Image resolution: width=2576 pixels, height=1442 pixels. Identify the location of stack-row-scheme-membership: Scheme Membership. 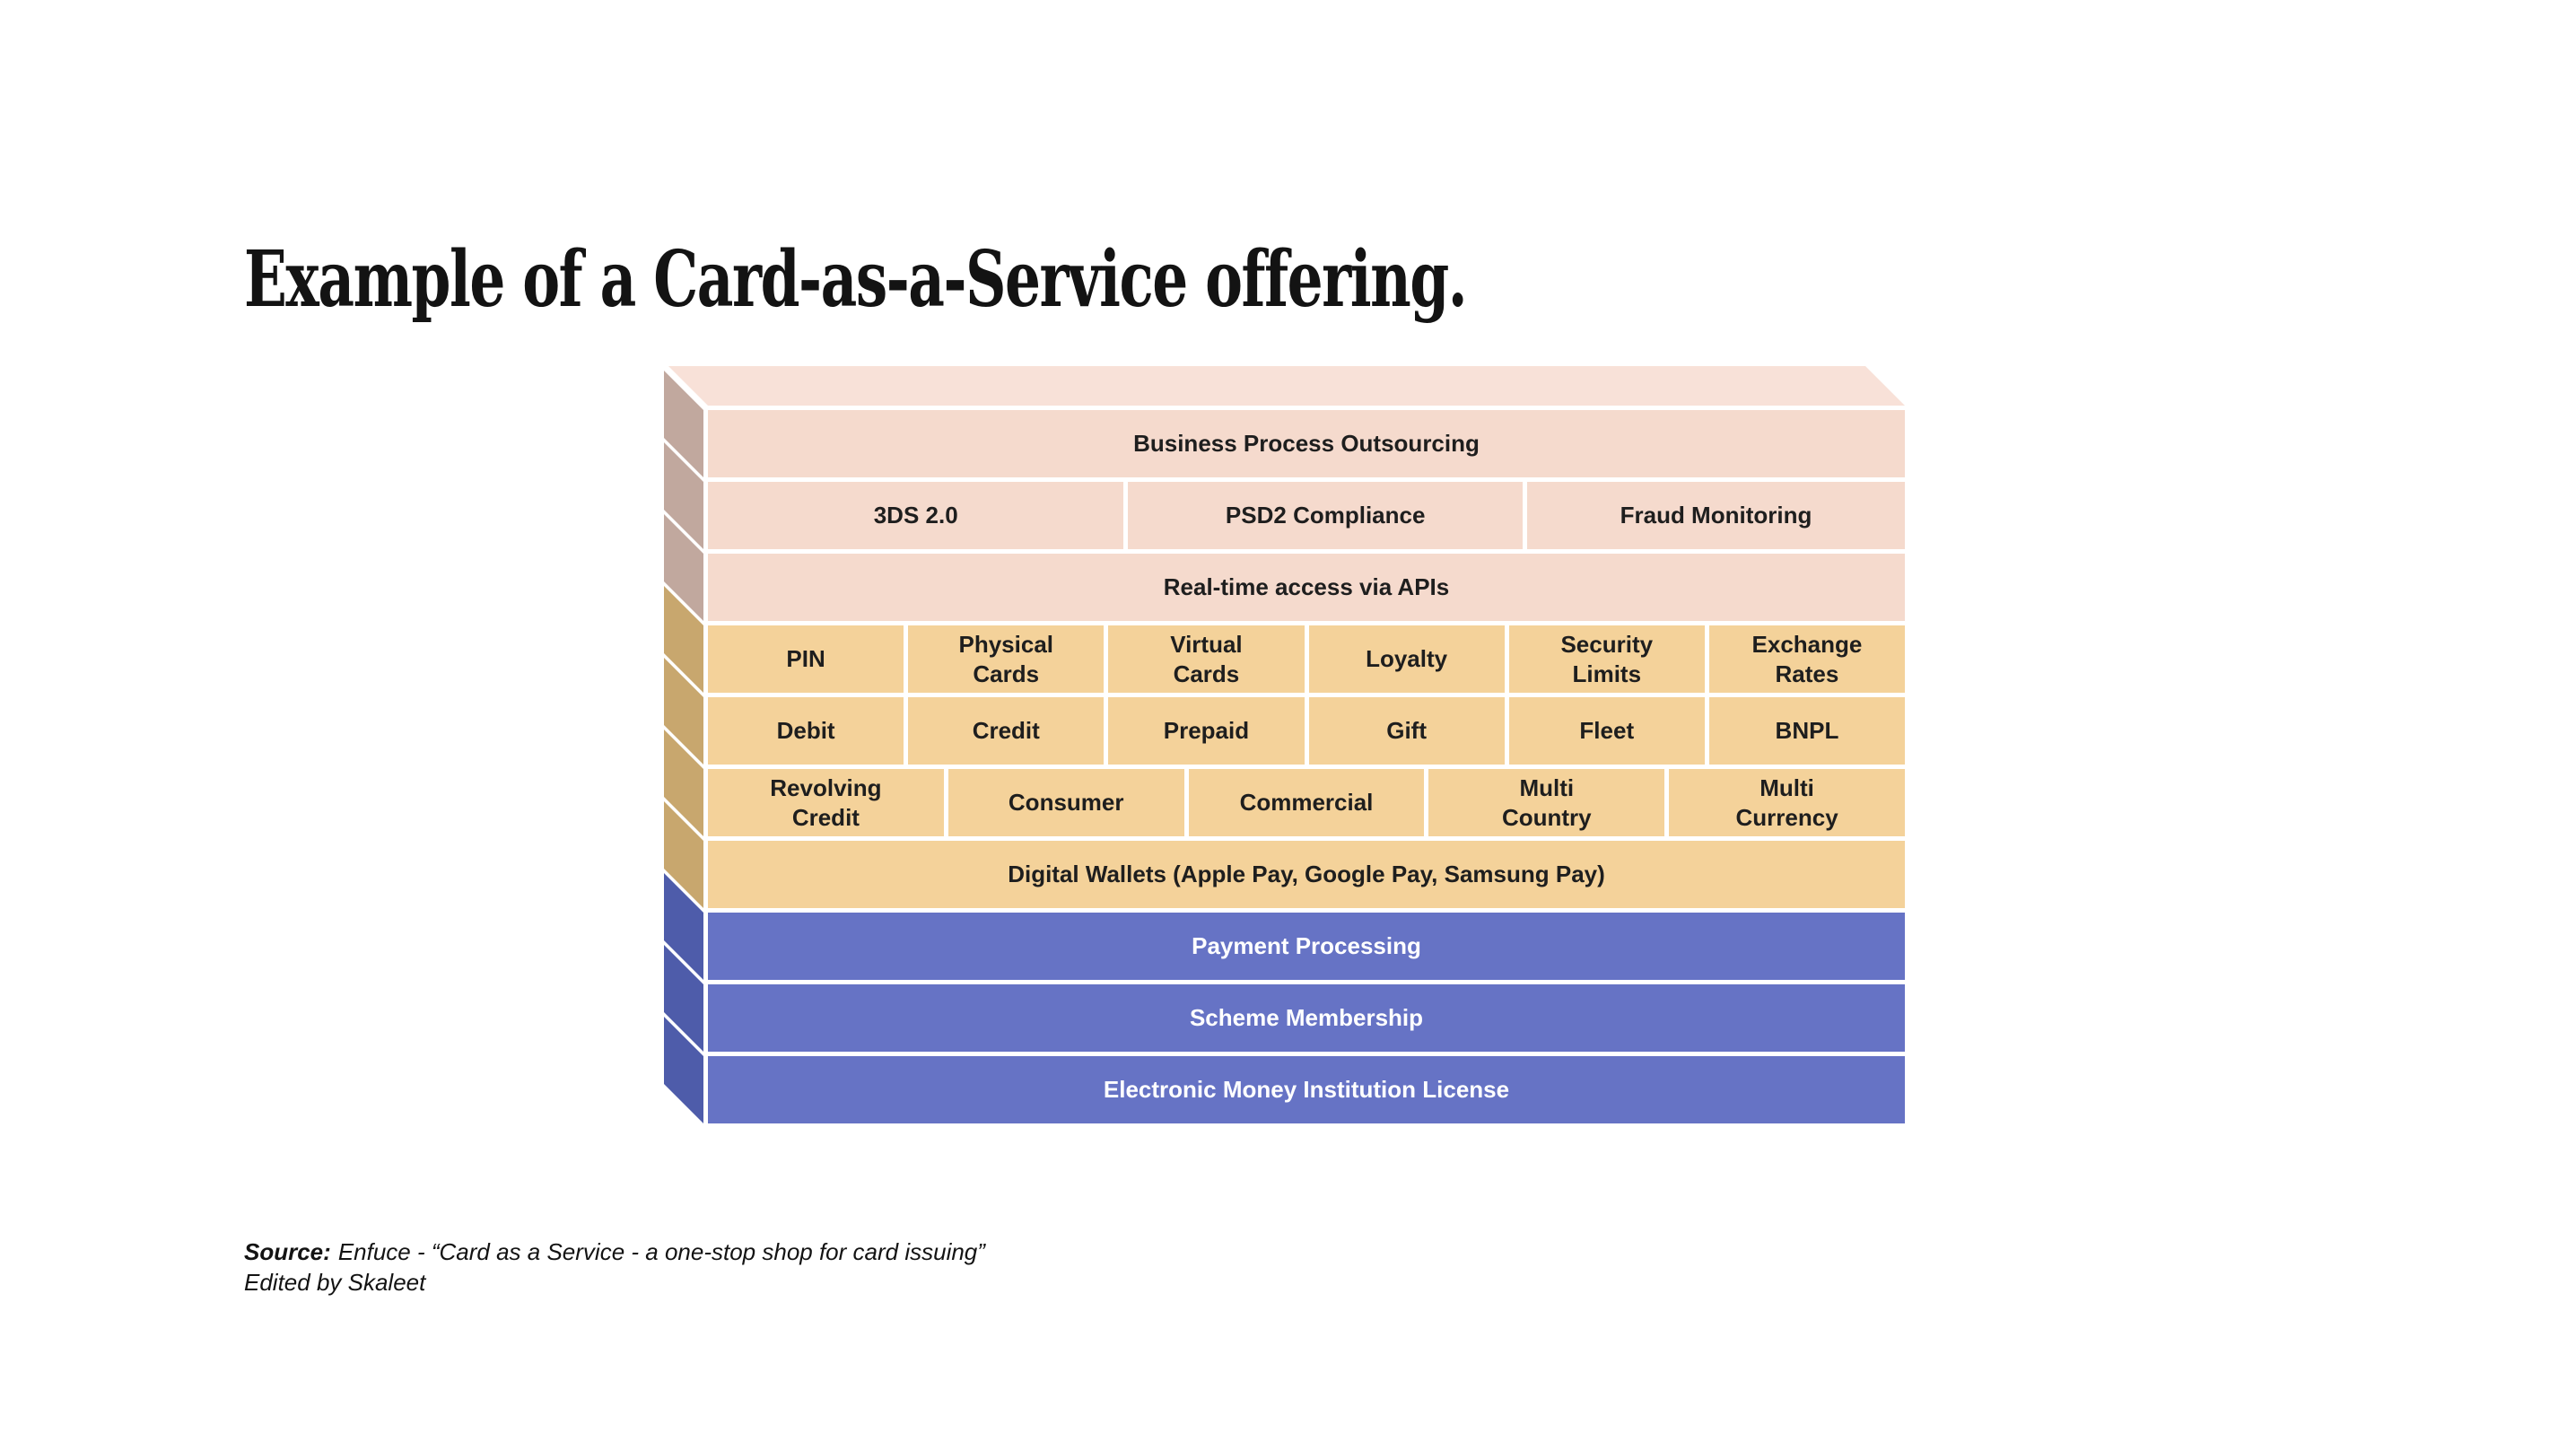
(1284, 998).